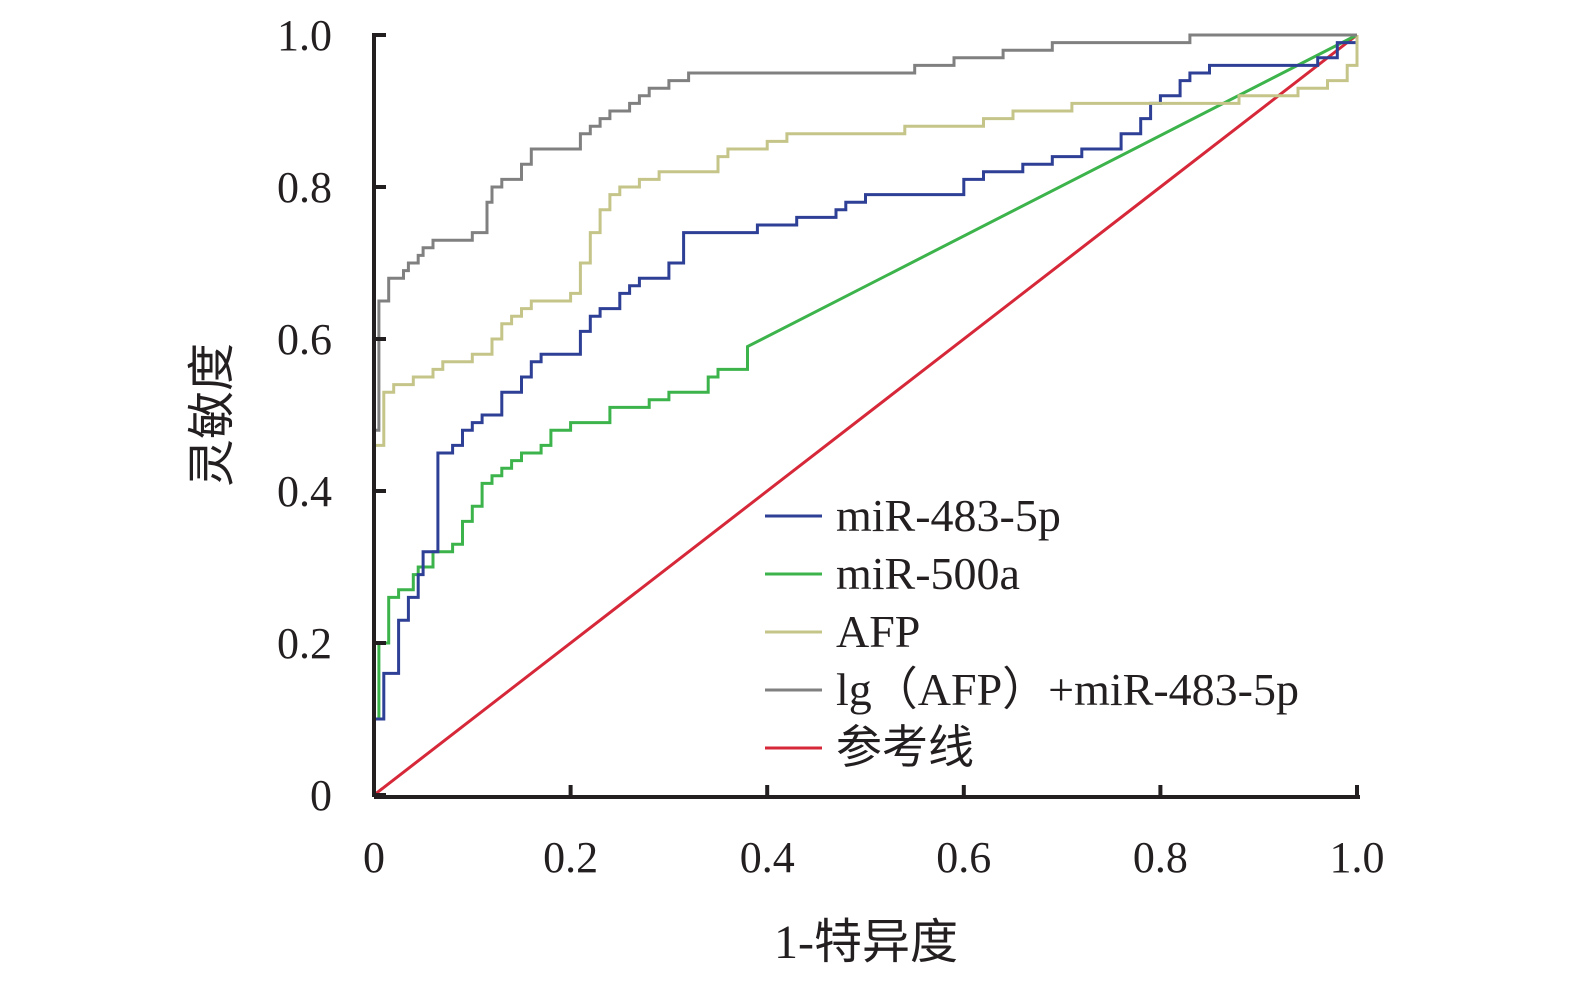  What do you see at coordinates (1160, 857) in the screenshot?
I see `x-tick-label: 0.8` at bounding box center [1160, 857].